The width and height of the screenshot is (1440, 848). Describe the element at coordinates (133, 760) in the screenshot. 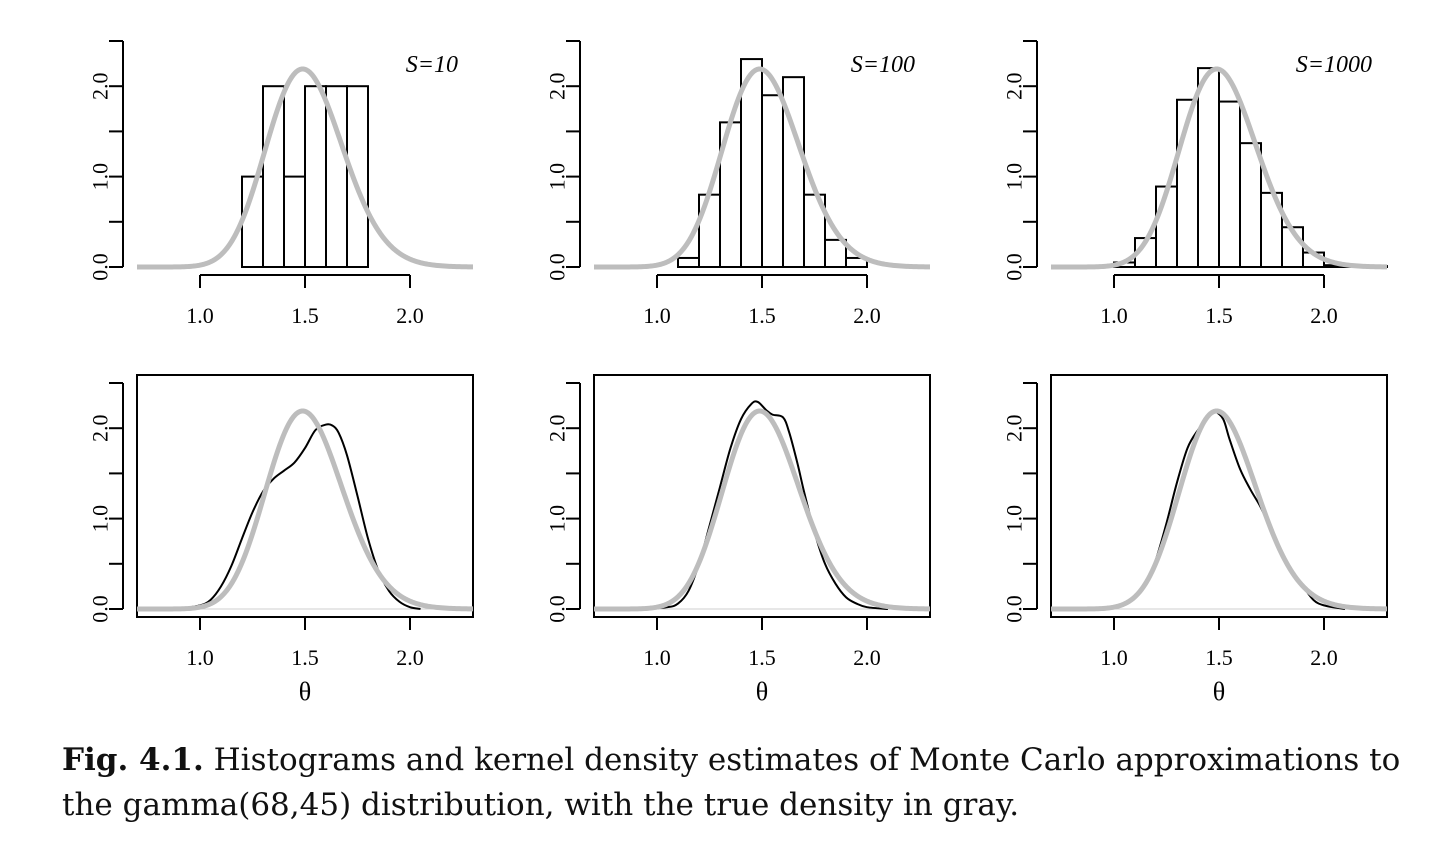

I see `caption-label: Fig. 4.1.` at that location.